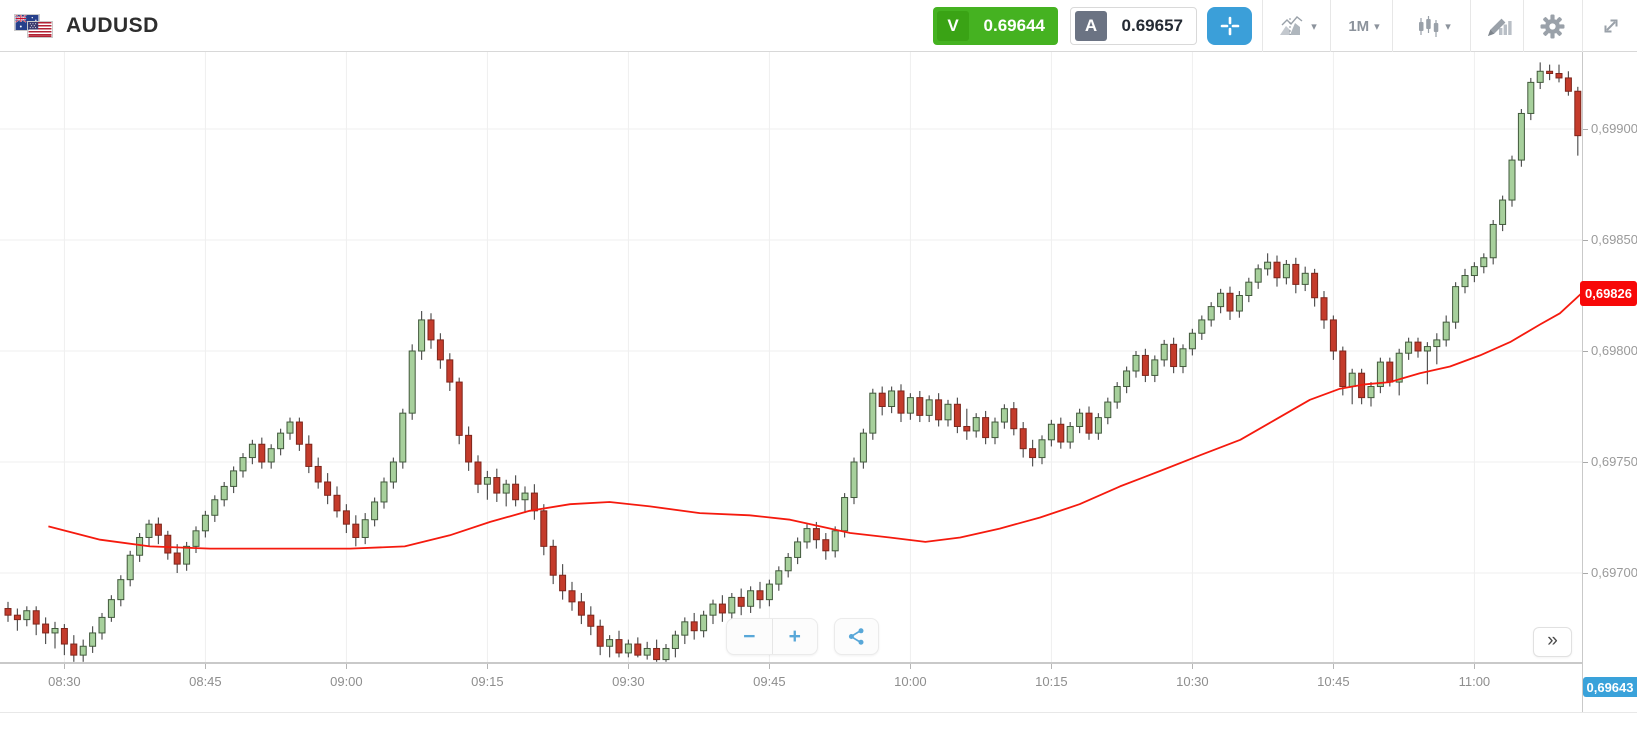 The width and height of the screenshot is (1637, 729). Describe the element at coordinates (1364, 26) in the screenshot. I see `timeframe-button: 1M ▾` at that location.